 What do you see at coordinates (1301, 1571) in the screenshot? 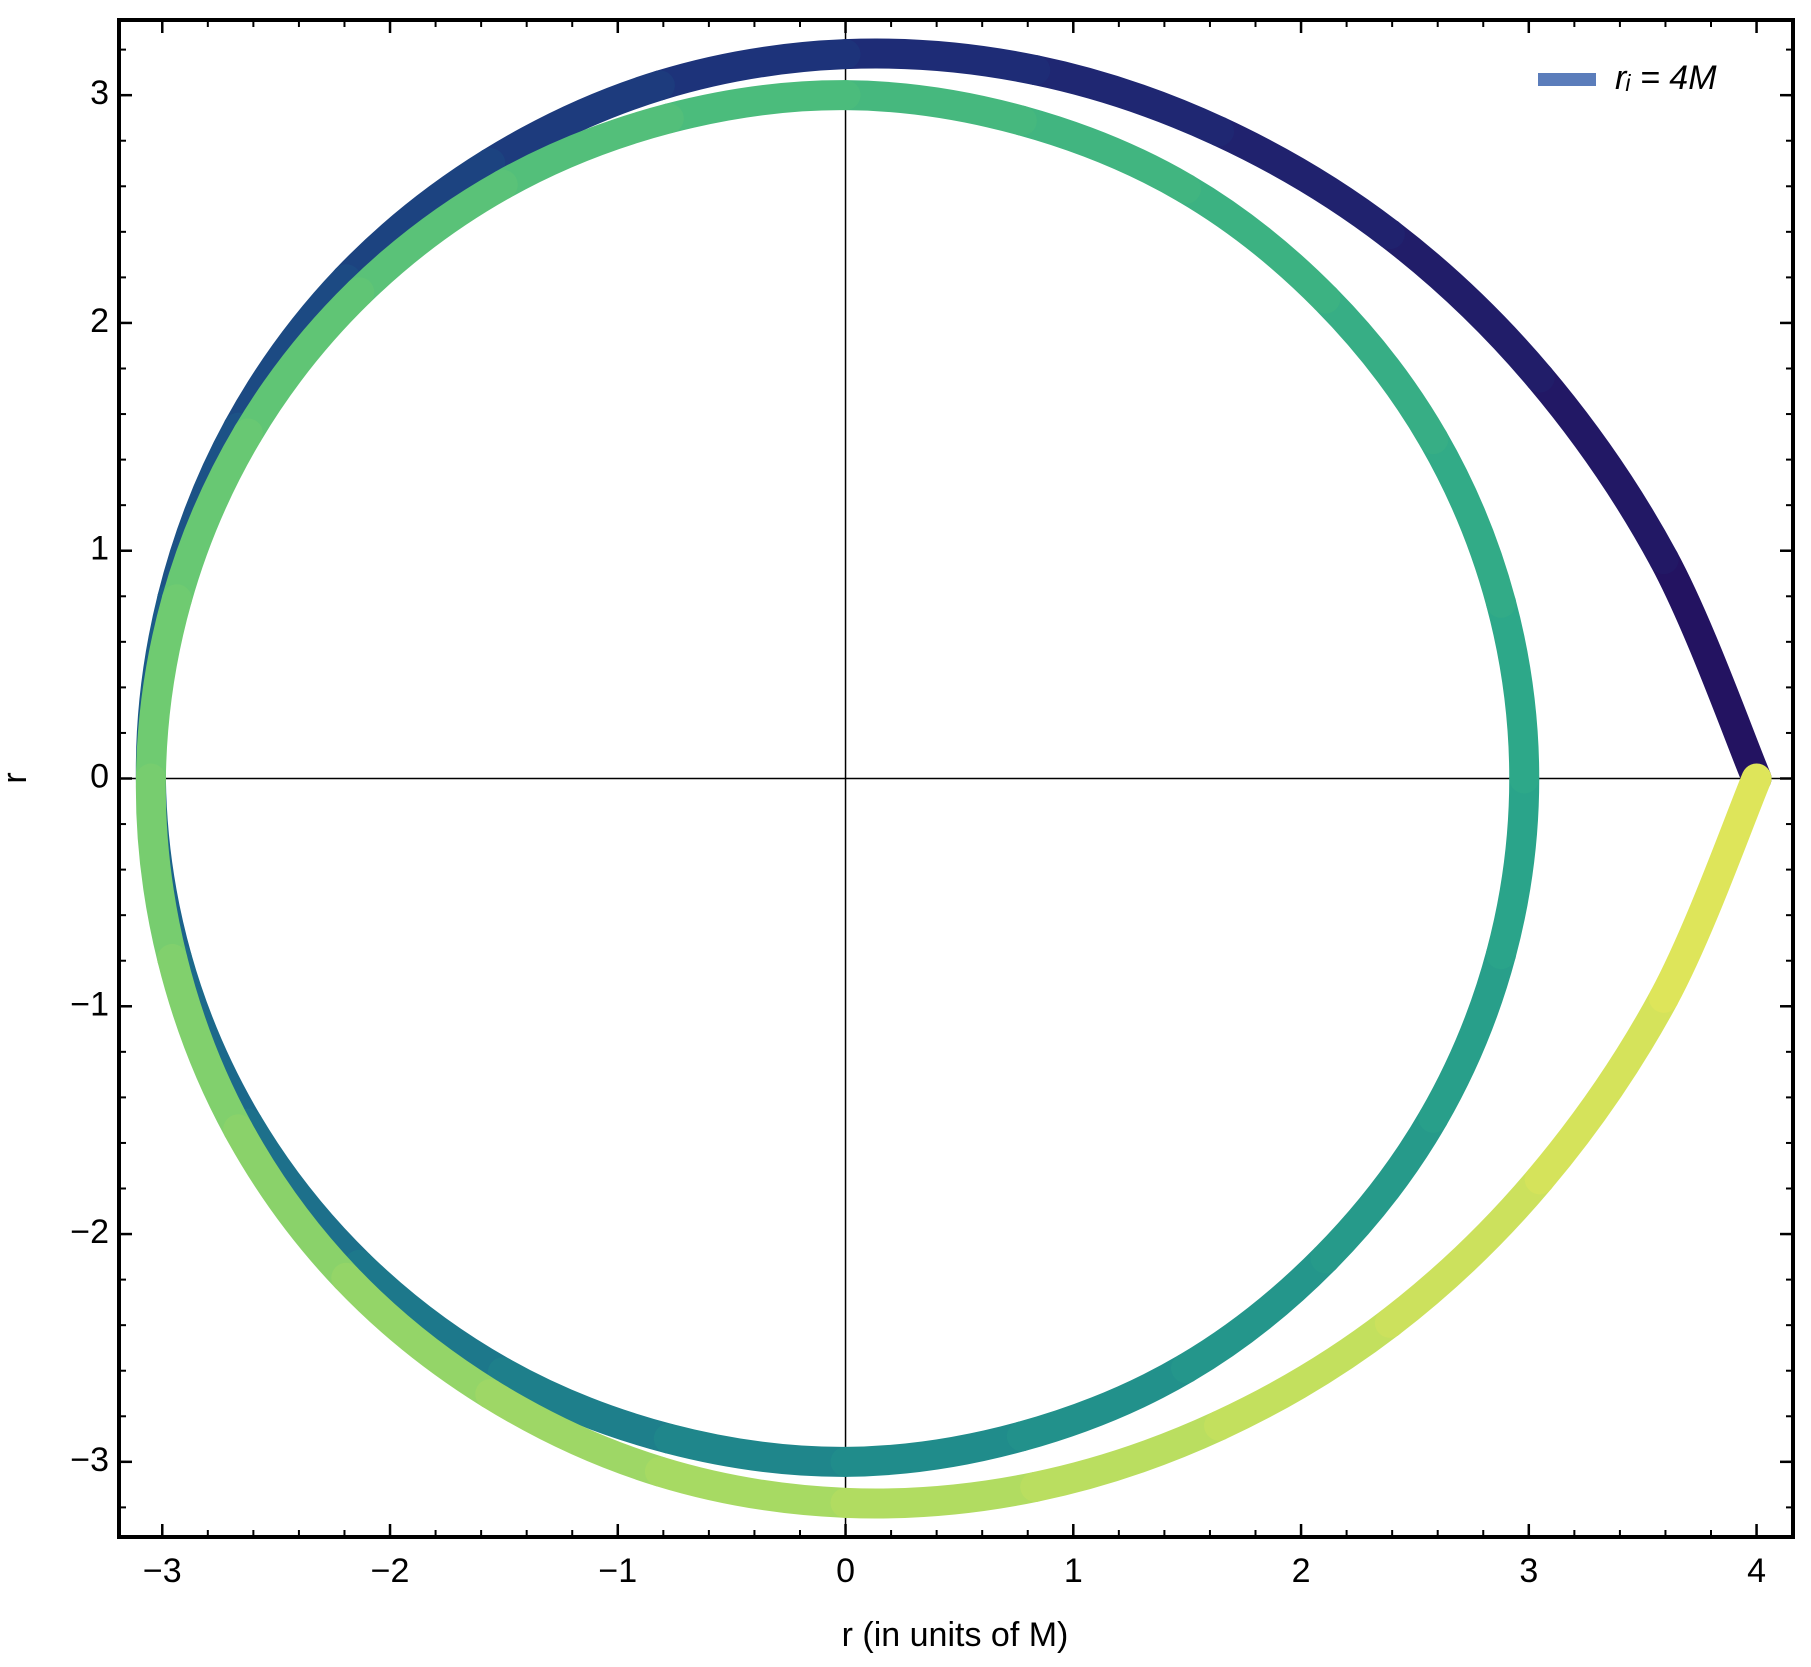
I see `x-tick-label: 2` at bounding box center [1301, 1571].